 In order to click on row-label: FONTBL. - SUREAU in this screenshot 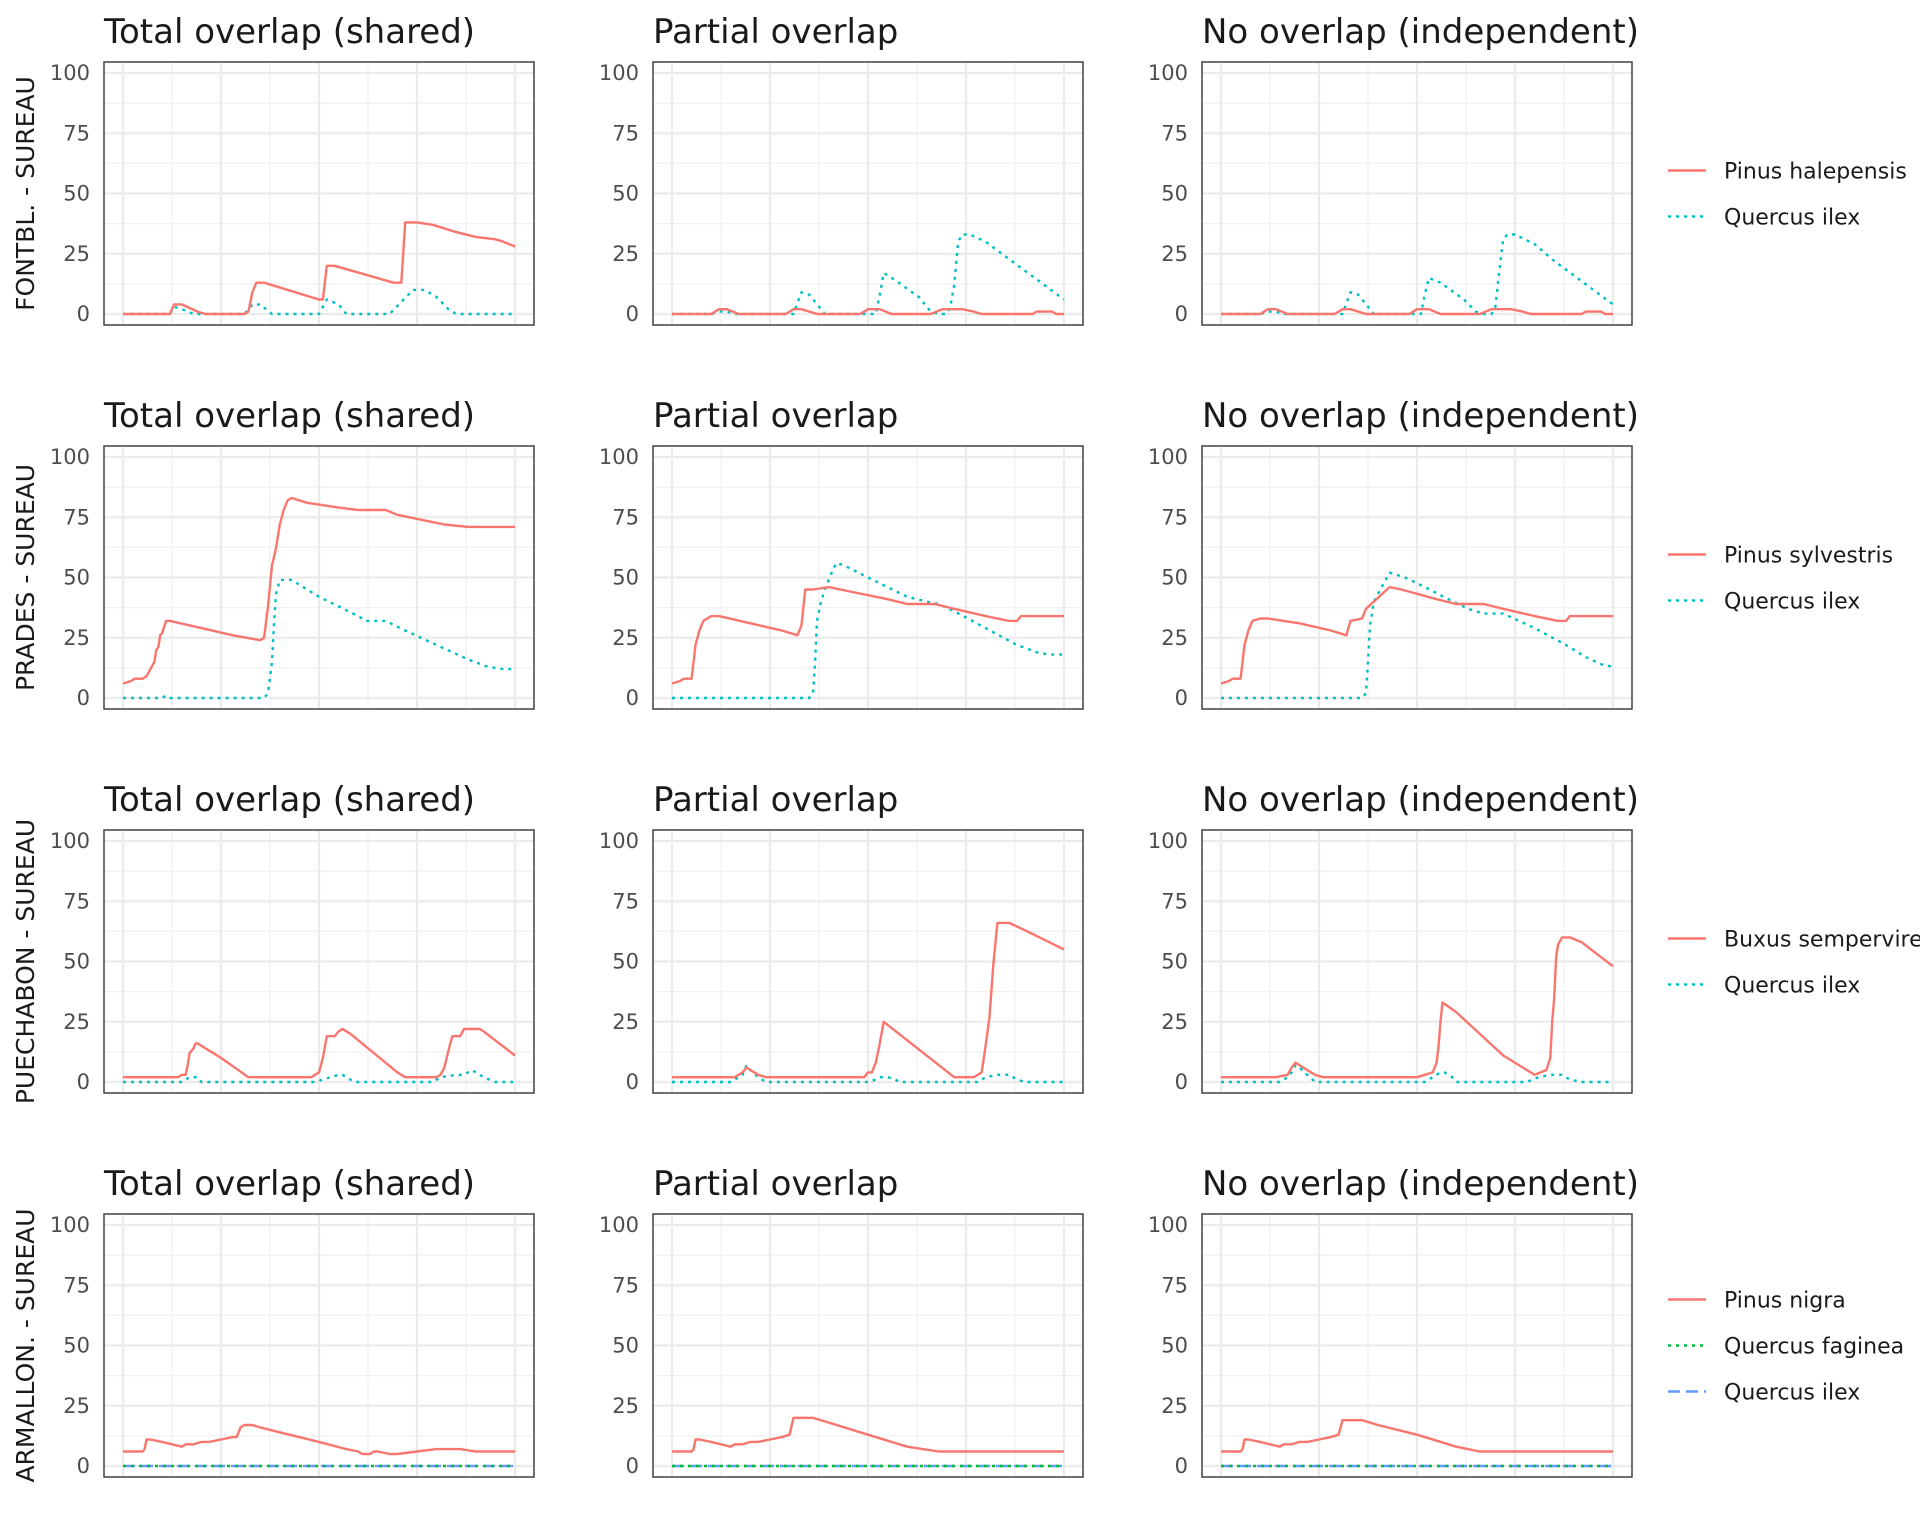, I will do `click(25, 193)`.